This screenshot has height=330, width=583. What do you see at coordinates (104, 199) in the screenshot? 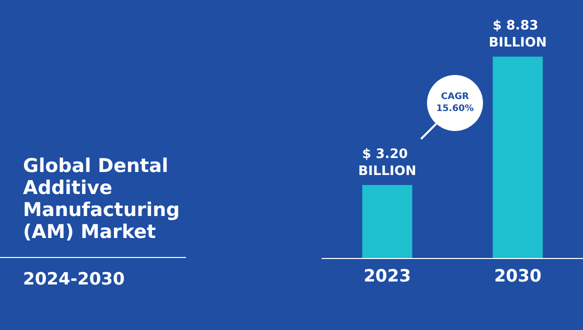
I see `text: Global Dental Additive Manufacturing (AM) Market` at bounding box center [104, 199].